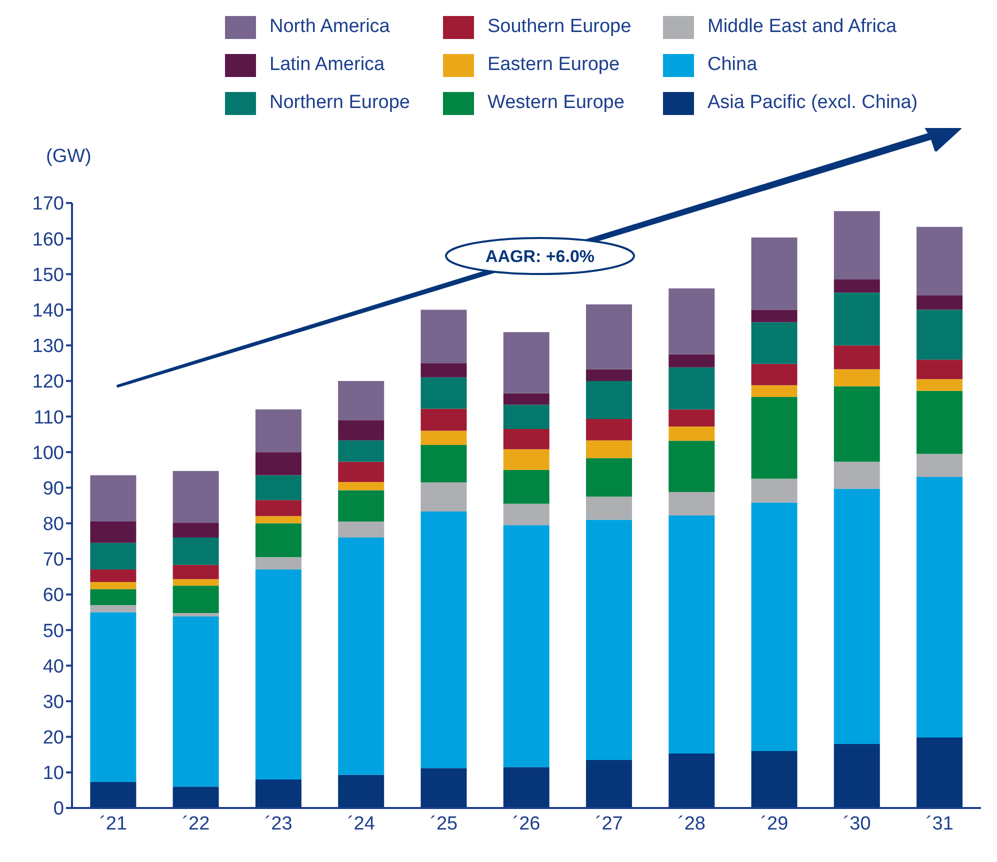  I want to click on y-tick-label: 90, so click(53, 489).